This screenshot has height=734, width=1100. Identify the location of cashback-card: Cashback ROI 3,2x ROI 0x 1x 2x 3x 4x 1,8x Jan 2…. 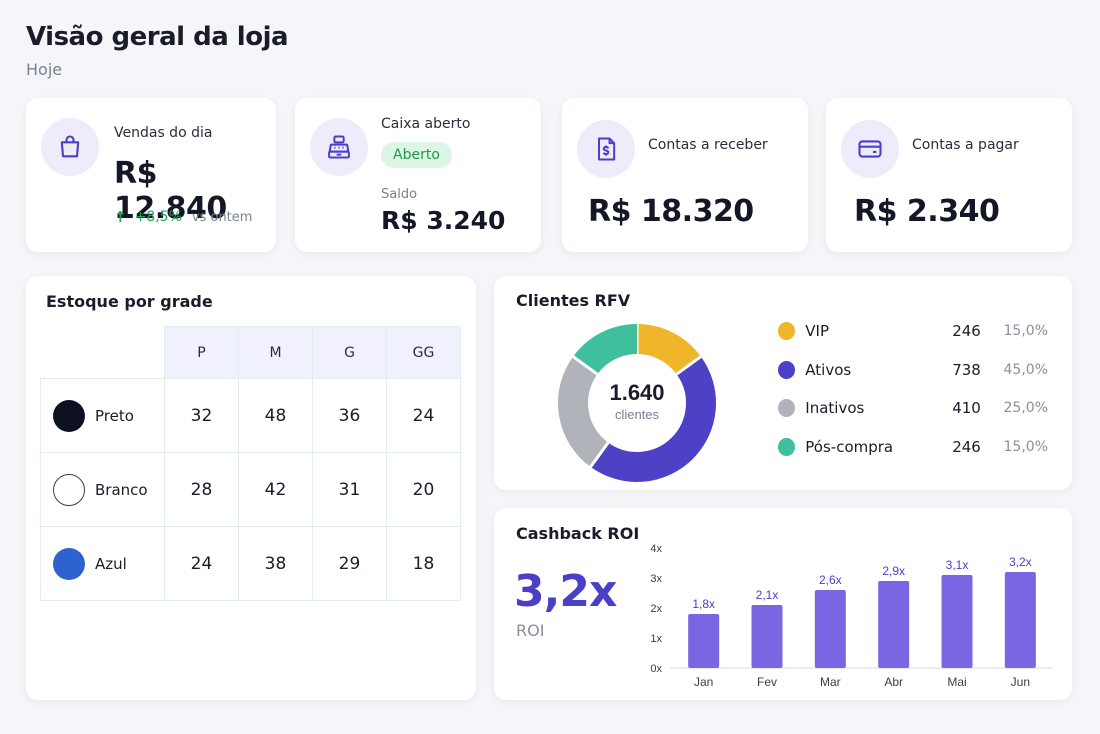
(783, 604).